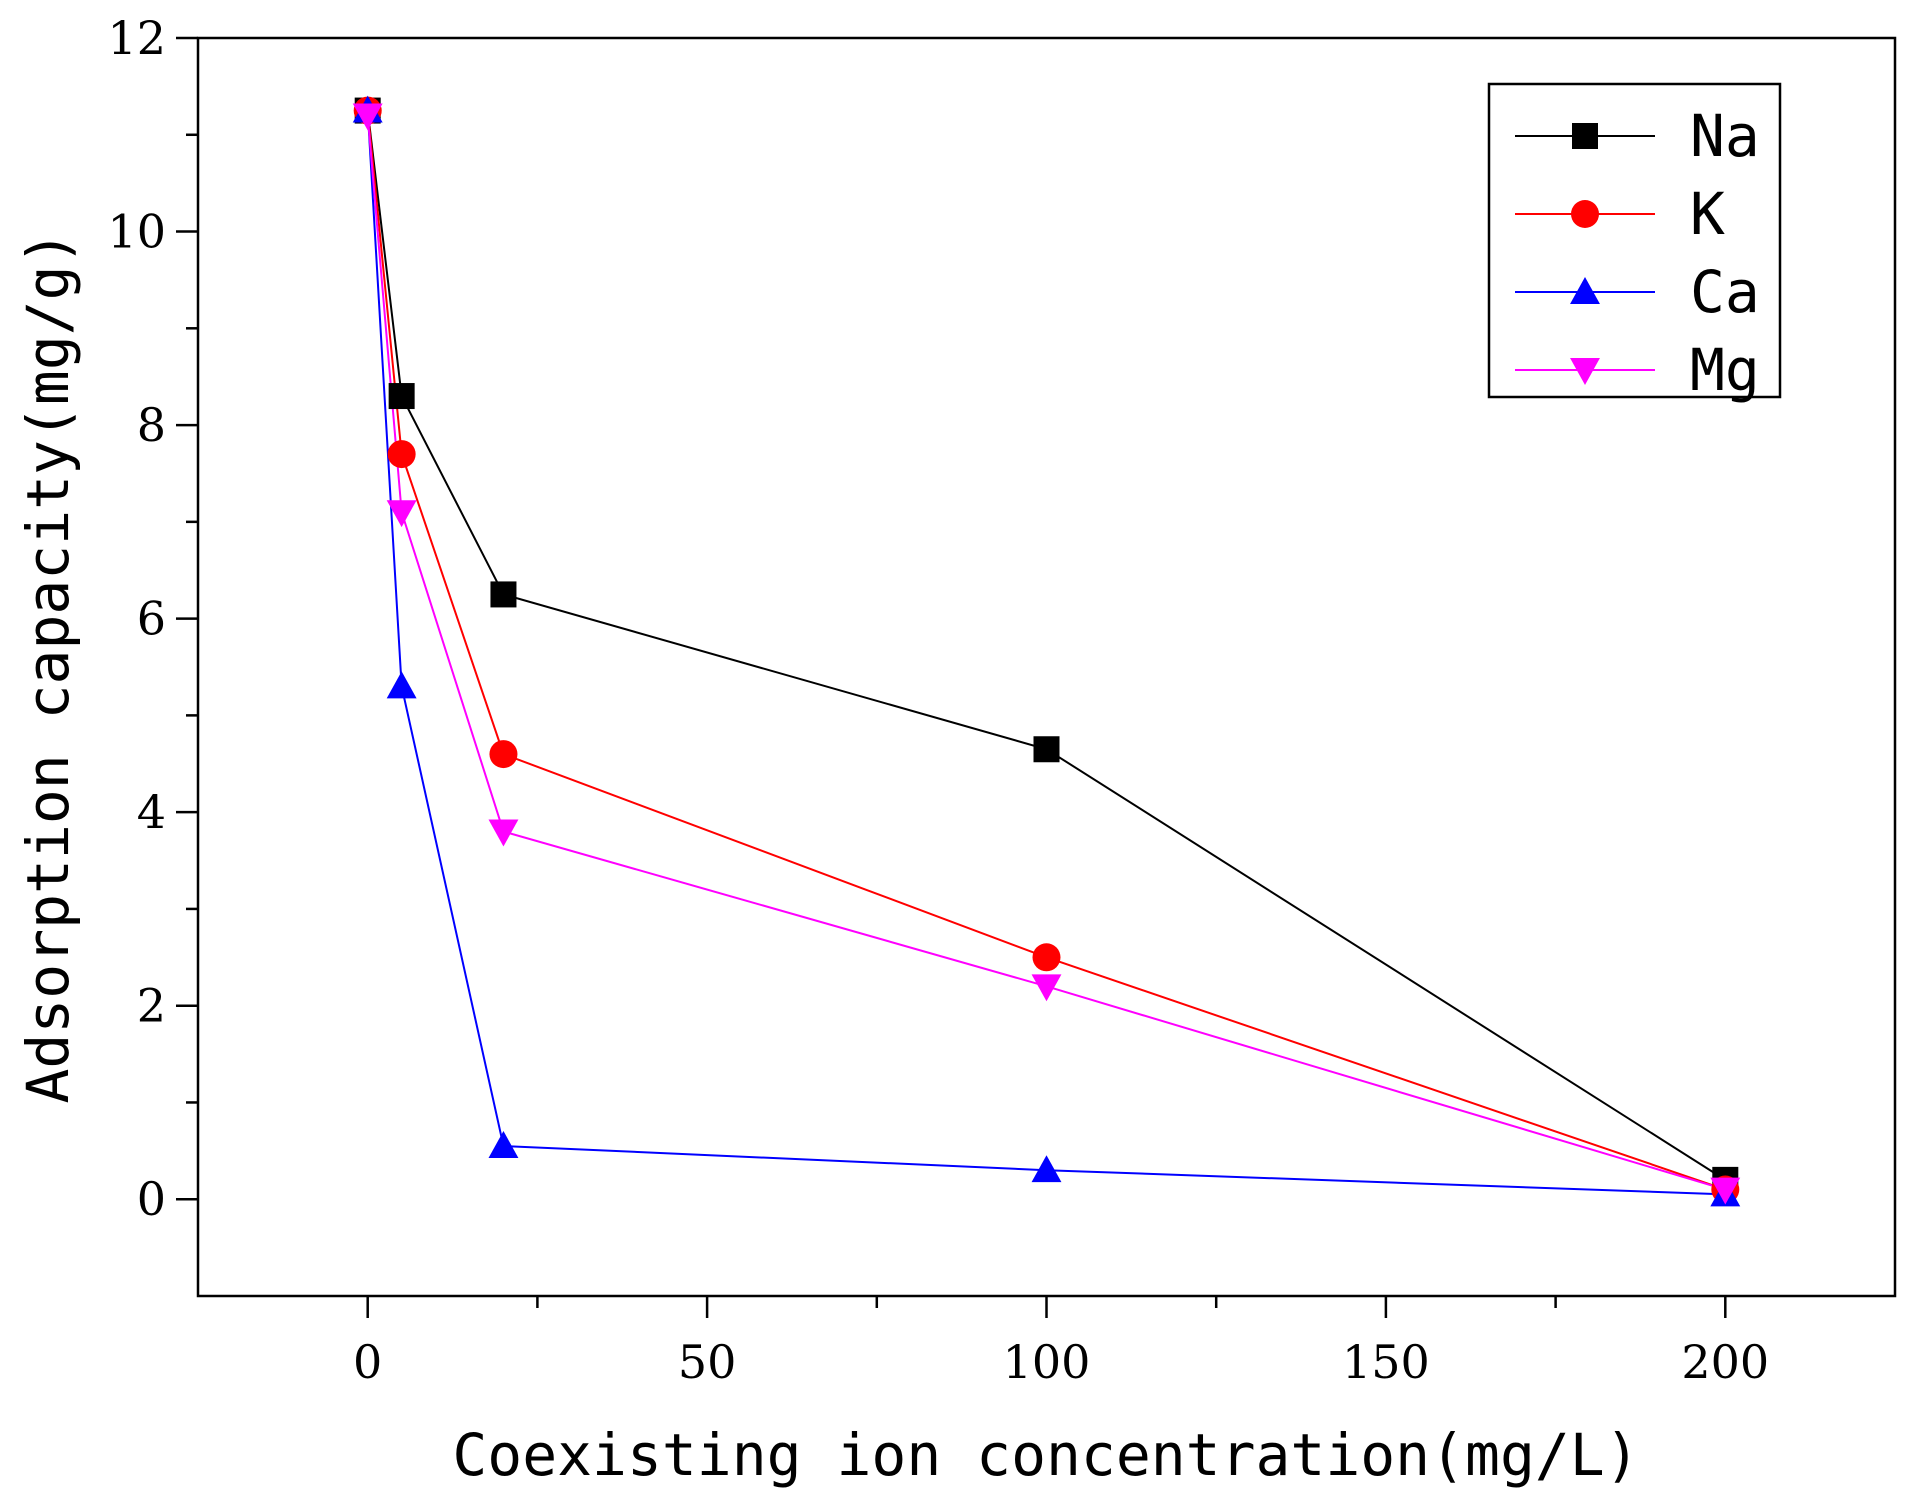  What do you see at coordinates (1585, 371) in the screenshot?
I see `legend-marker-mg` at bounding box center [1585, 371].